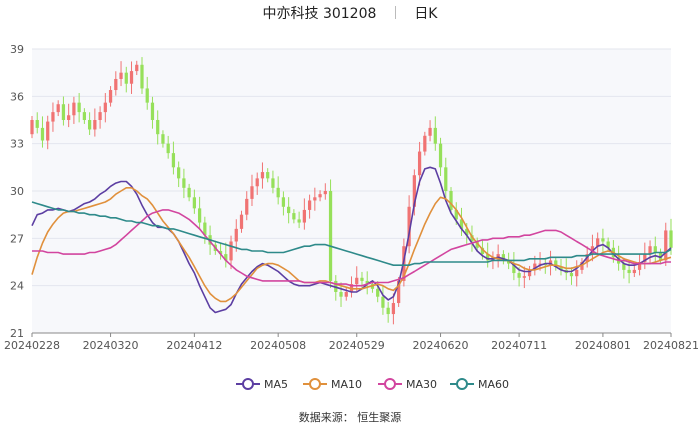 The width and height of the screenshot is (700, 426). I want to click on source-label: 数据来源：, so click(326, 417).